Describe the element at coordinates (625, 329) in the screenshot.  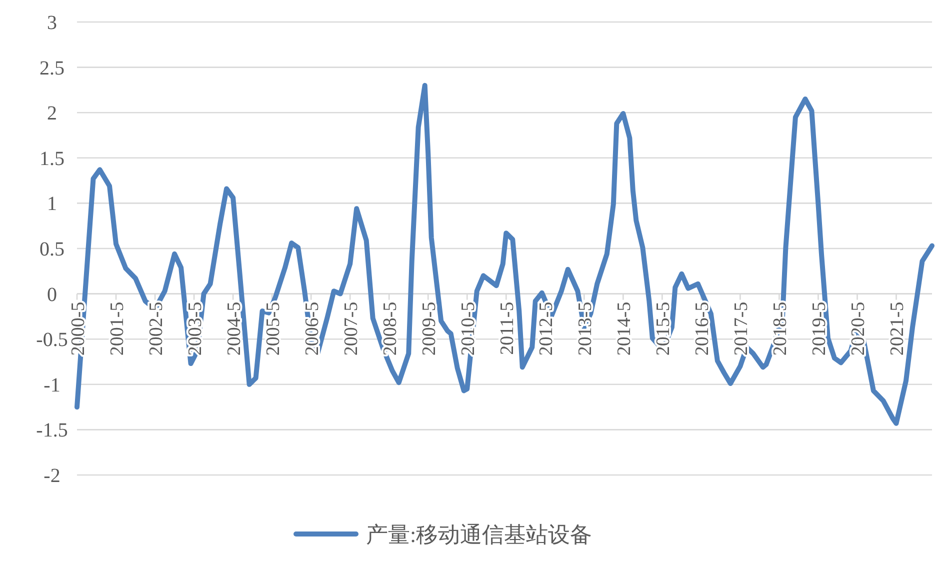
I see `x-tick-label: 2014-5` at that location.